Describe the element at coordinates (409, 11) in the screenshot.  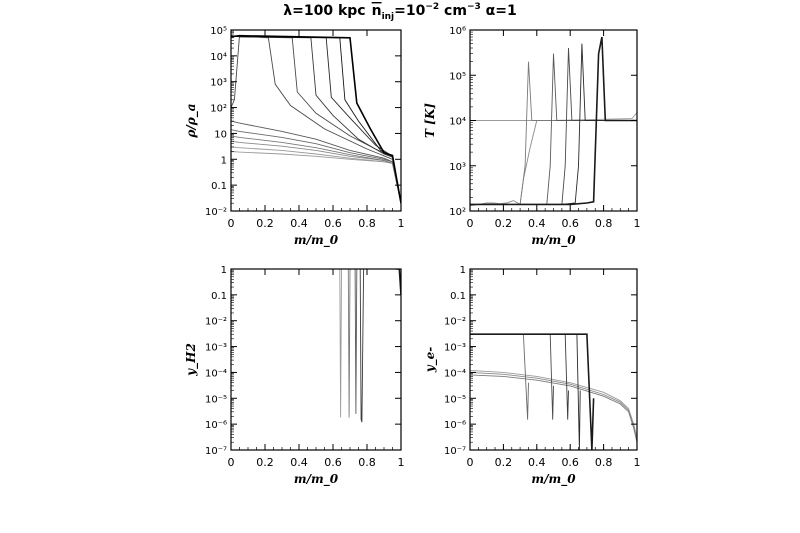
I see `title-n-val: =10` at that location.